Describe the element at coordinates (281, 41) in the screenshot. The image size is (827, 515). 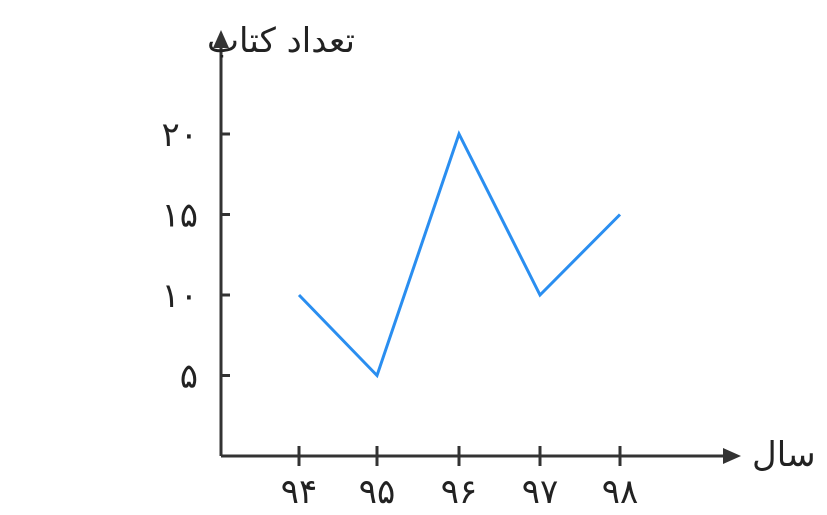
I see `y-axis-title: تعداد کتاب` at that location.